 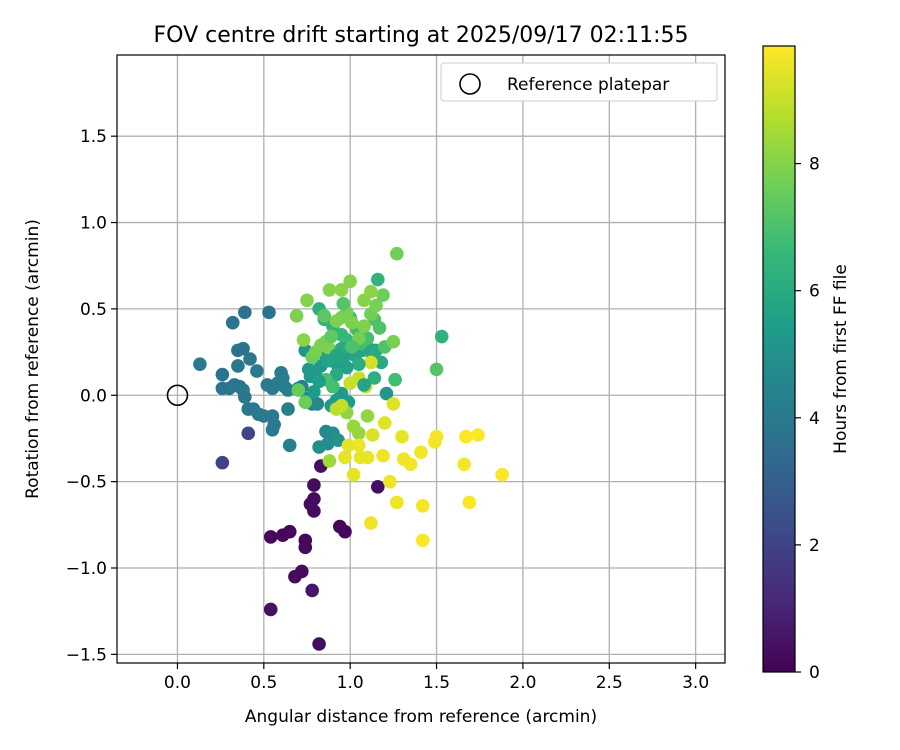 I want to click on x-tick-label: 2.5, so click(x=609, y=683).